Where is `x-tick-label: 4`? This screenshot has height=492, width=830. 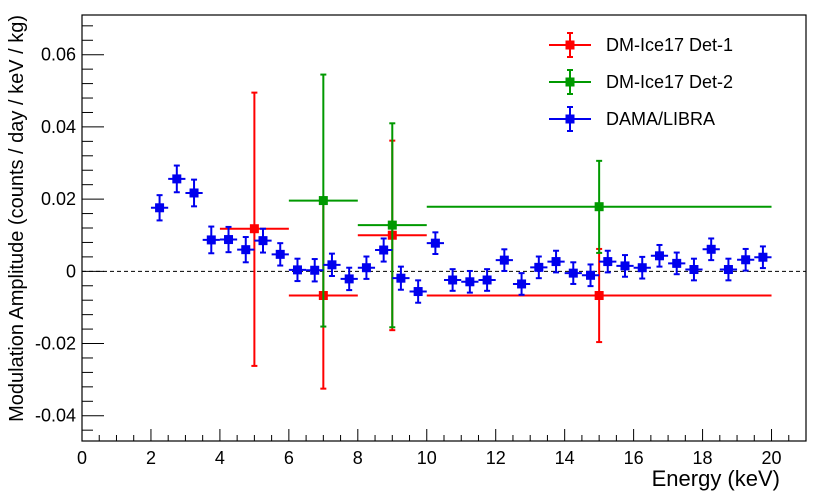
x-tick-label: 4 is located at coordinates (220, 458).